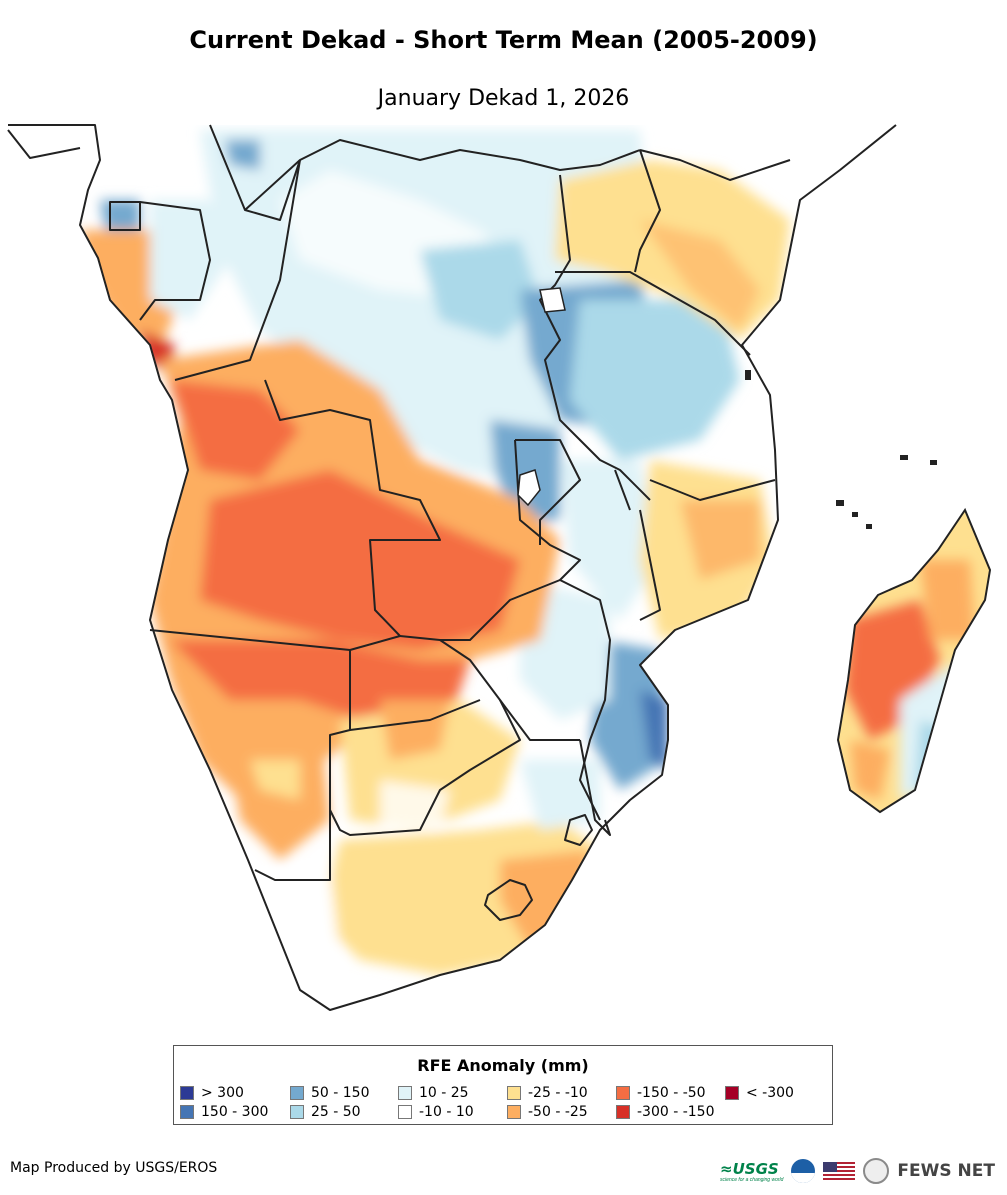  I want to click on legend-label: > 300, so click(222, 1093).